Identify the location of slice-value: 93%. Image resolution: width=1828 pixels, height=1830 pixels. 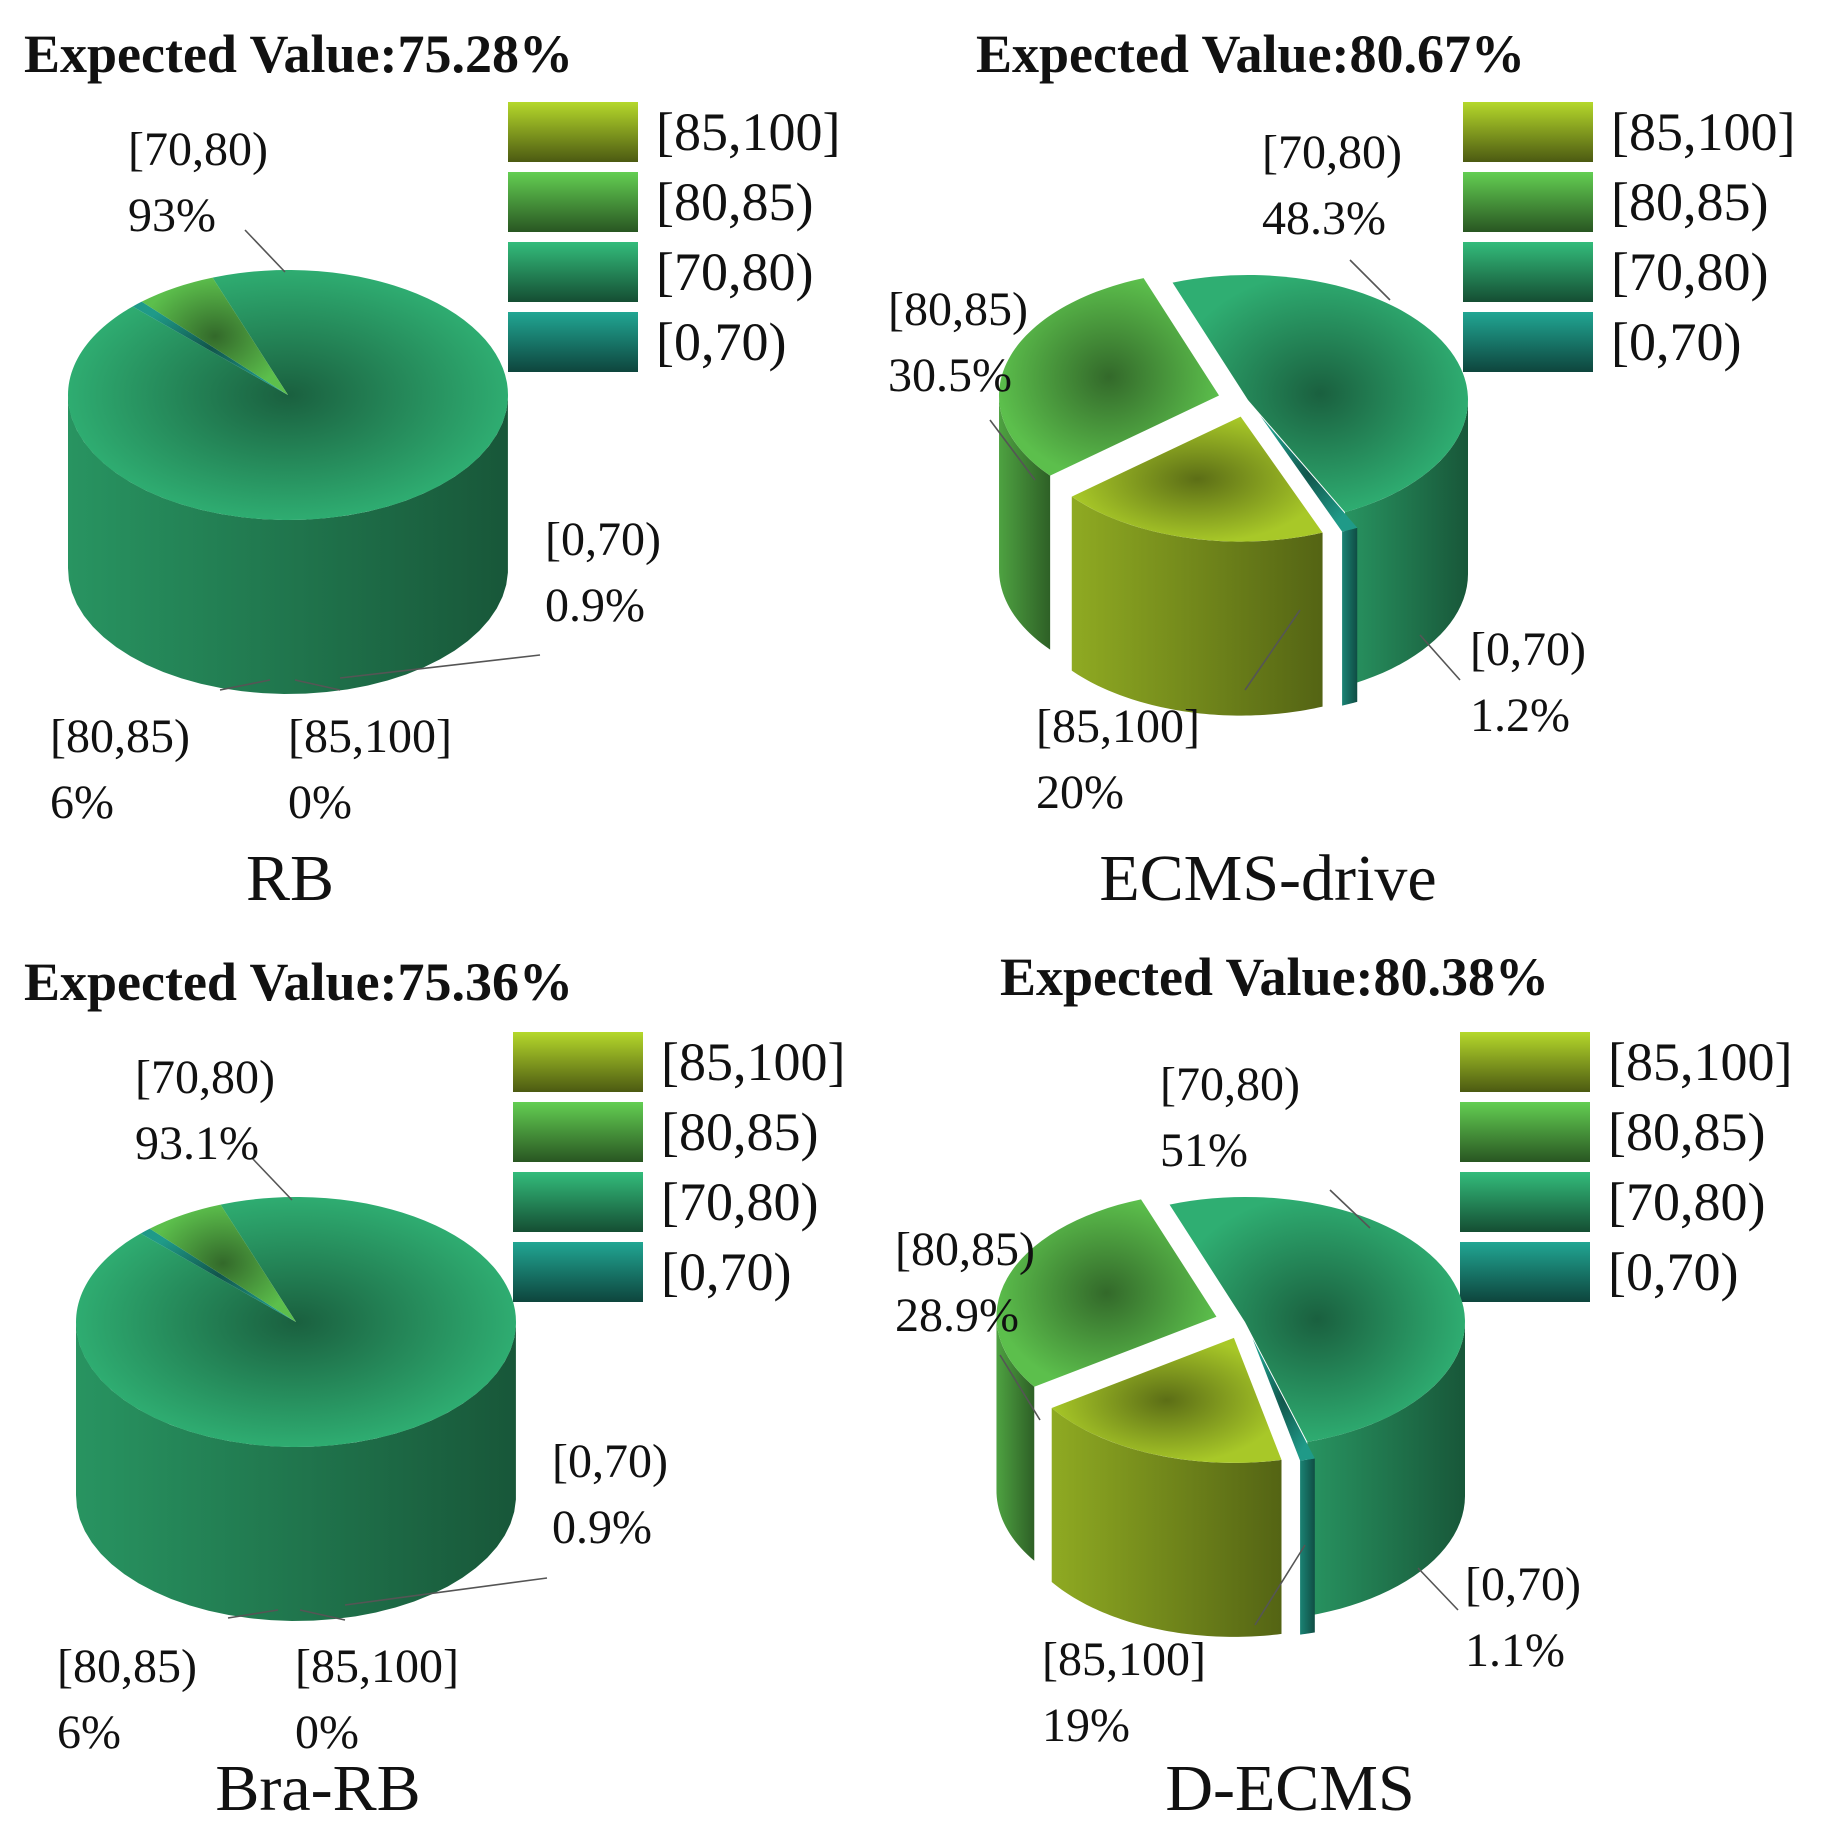
(172, 215).